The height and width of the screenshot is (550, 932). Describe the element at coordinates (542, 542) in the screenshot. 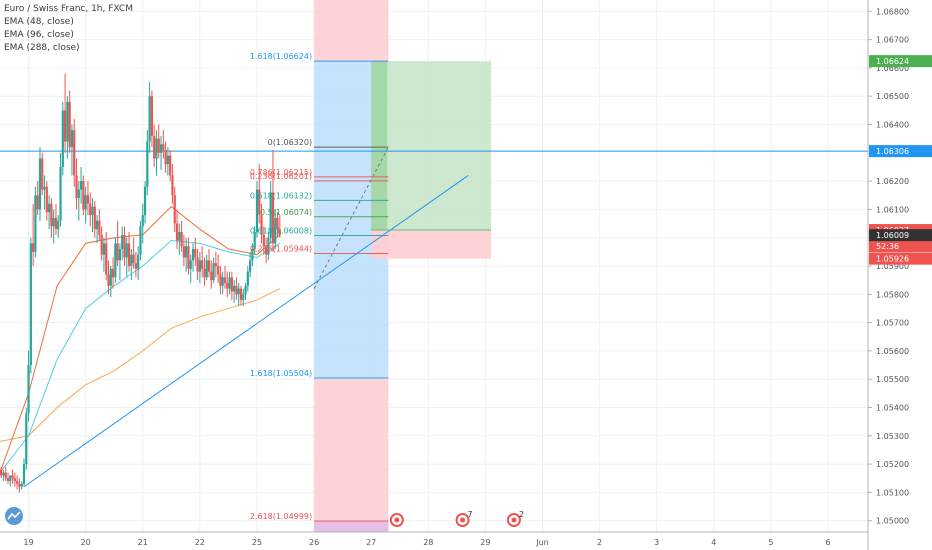

I see `time-tick-label-9: Jun` at that location.